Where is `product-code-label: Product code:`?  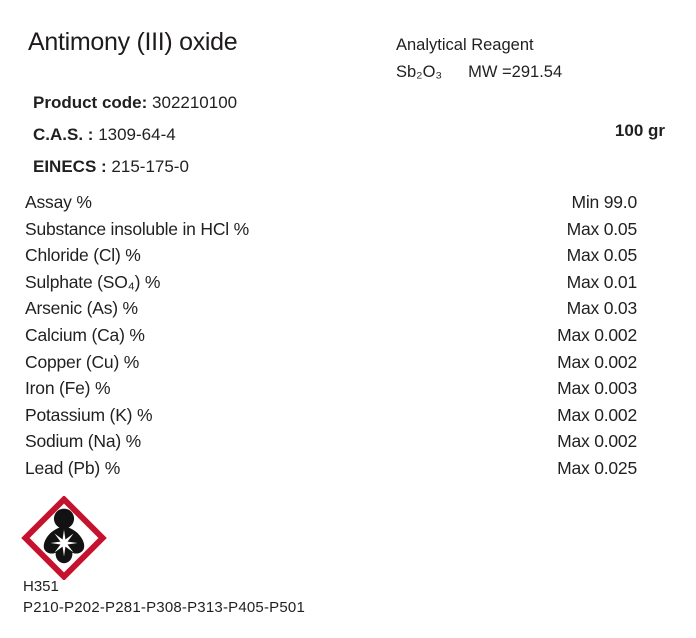 product-code-label: Product code: is located at coordinates (90, 102).